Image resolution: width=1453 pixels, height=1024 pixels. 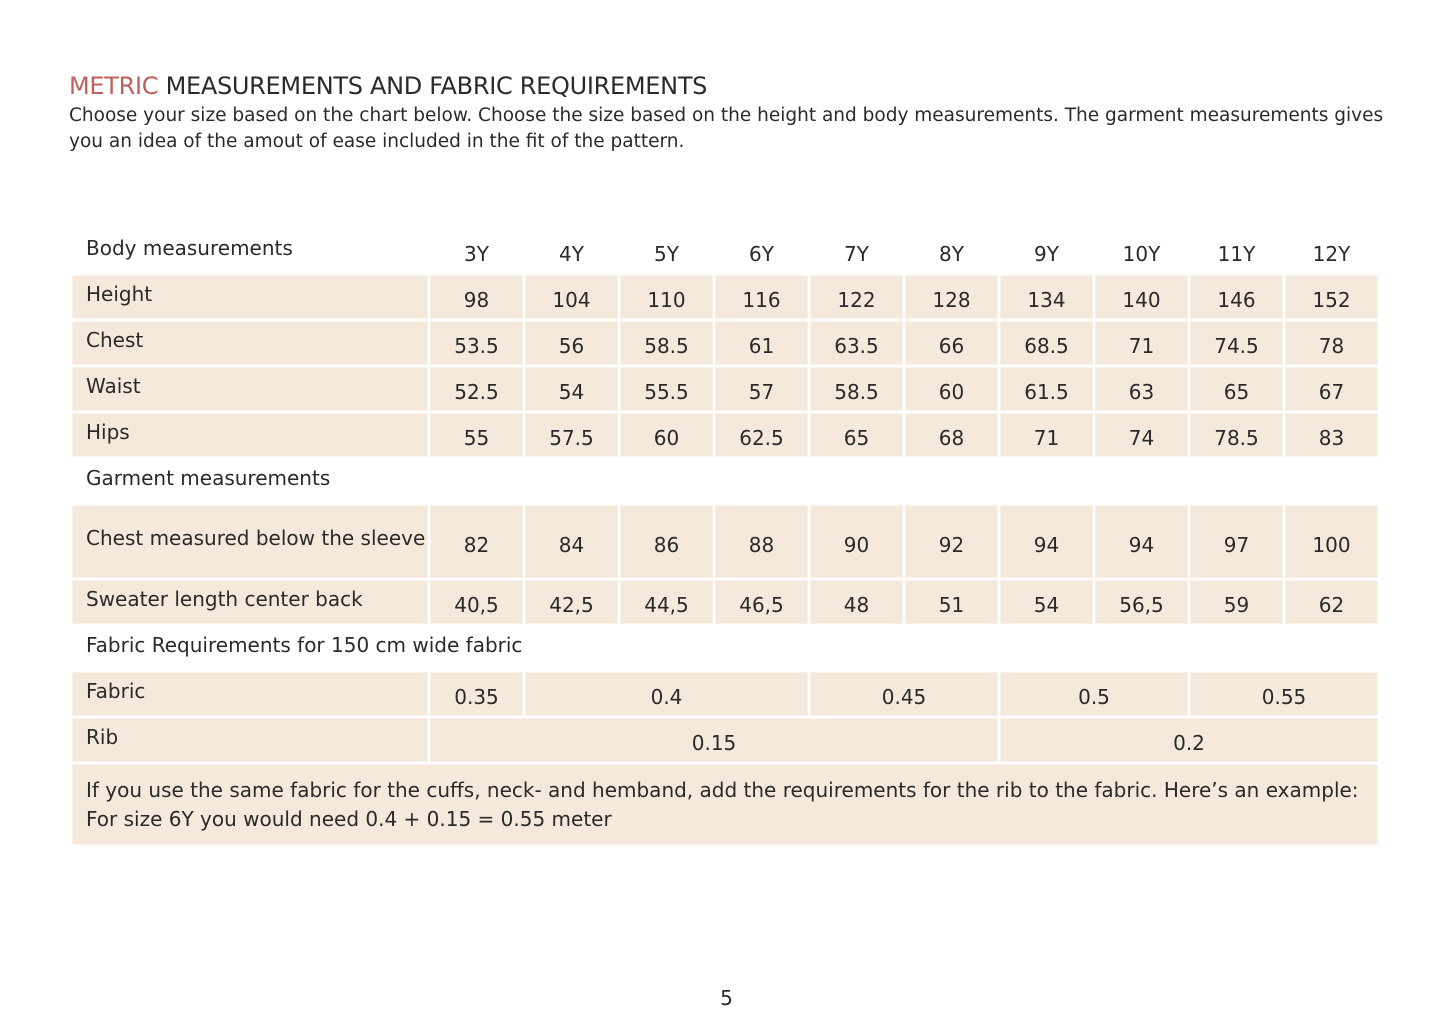 What do you see at coordinates (904, 694) in the screenshot?
I see `cell: 0.45` at bounding box center [904, 694].